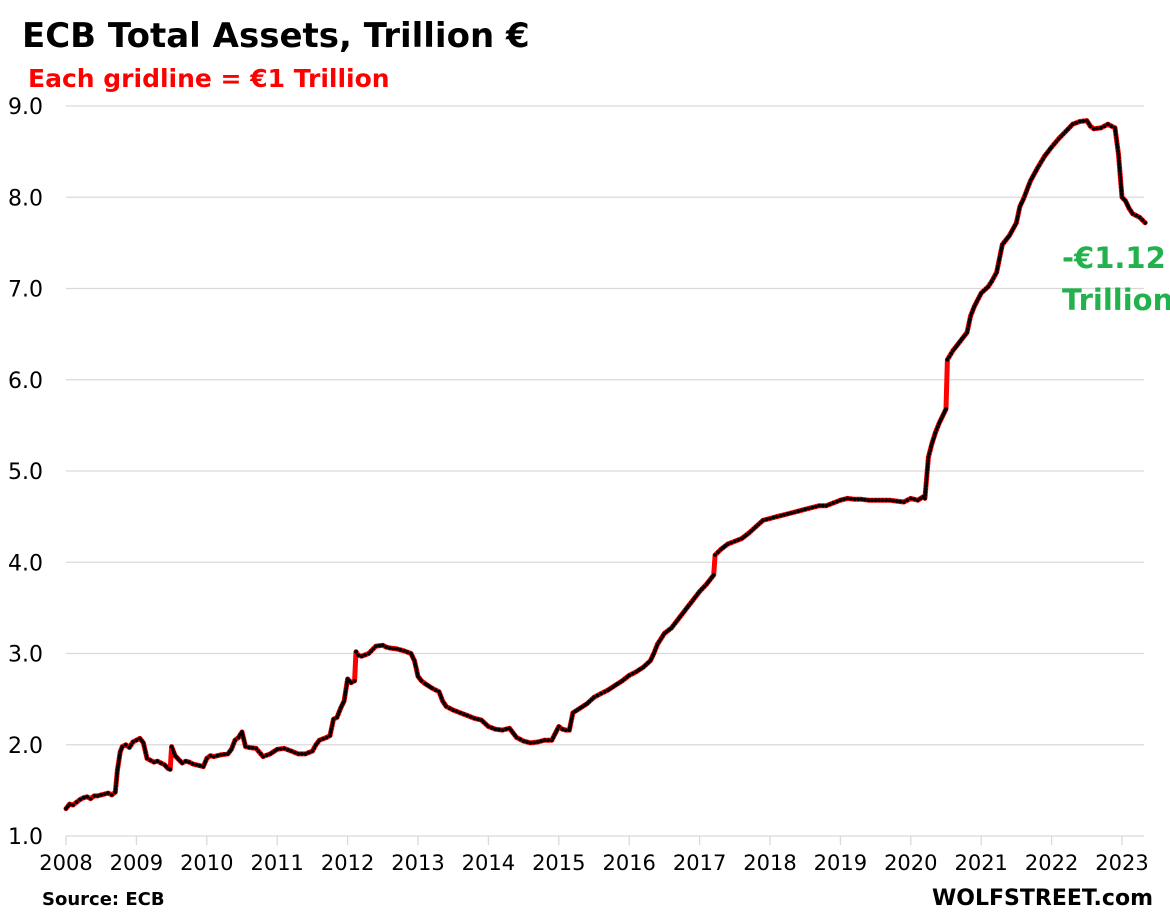  What do you see at coordinates (417, 863) in the screenshot?
I see `x-tick-label: 2013` at bounding box center [417, 863].